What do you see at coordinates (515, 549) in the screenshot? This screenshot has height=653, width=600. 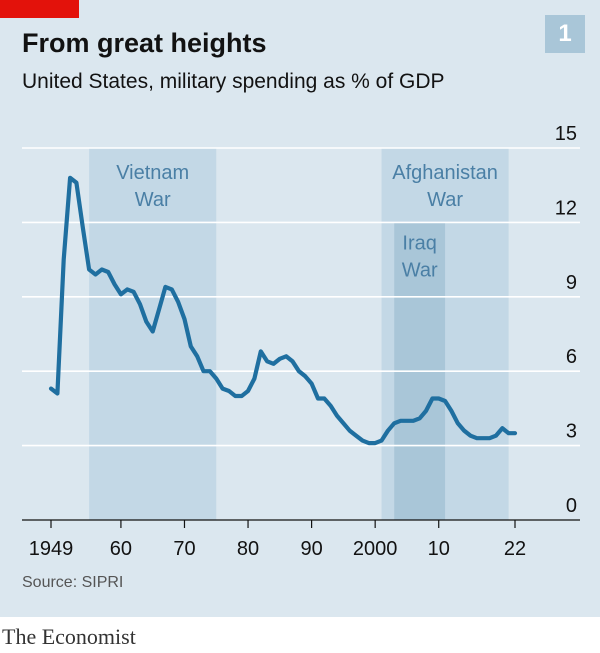 I see `x-tick-label-2022: 22` at bounding box center [515, 549].